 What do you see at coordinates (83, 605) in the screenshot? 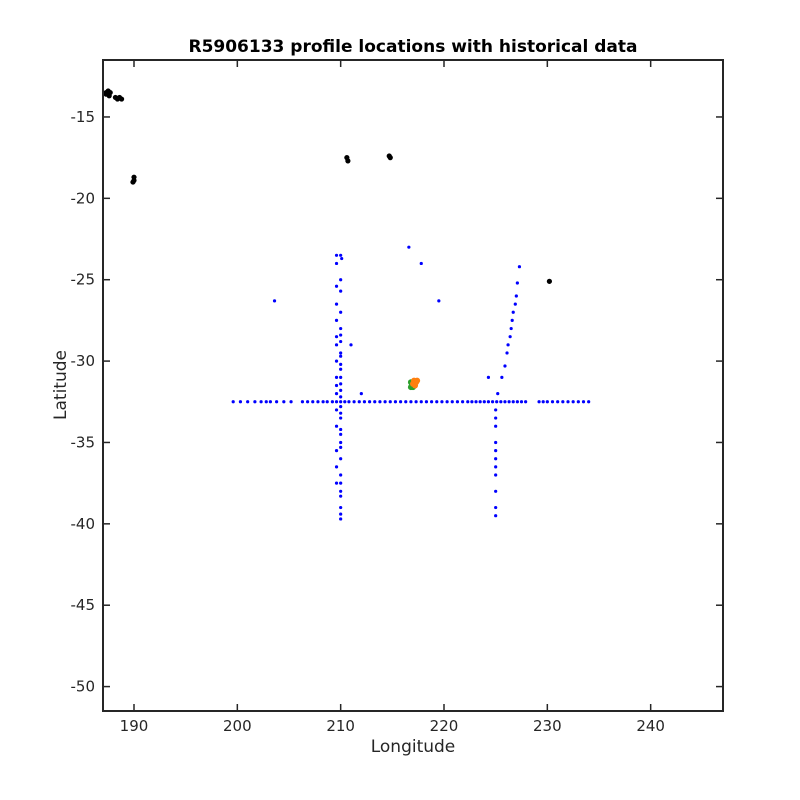
I see `y-tick-label: -45` at bounding box center [83, 605].